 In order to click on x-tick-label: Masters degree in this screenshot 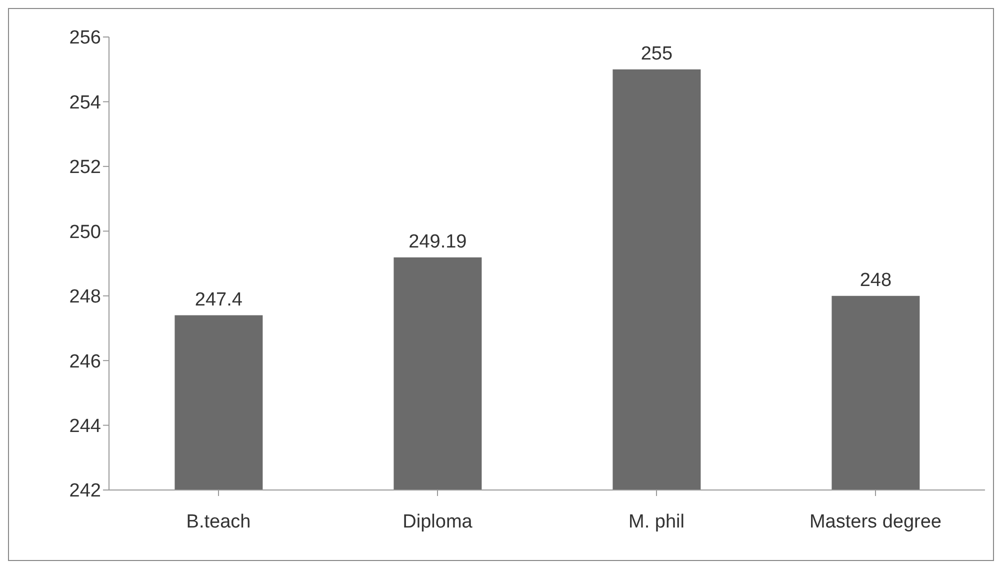, I will do `click(875, 521)`.